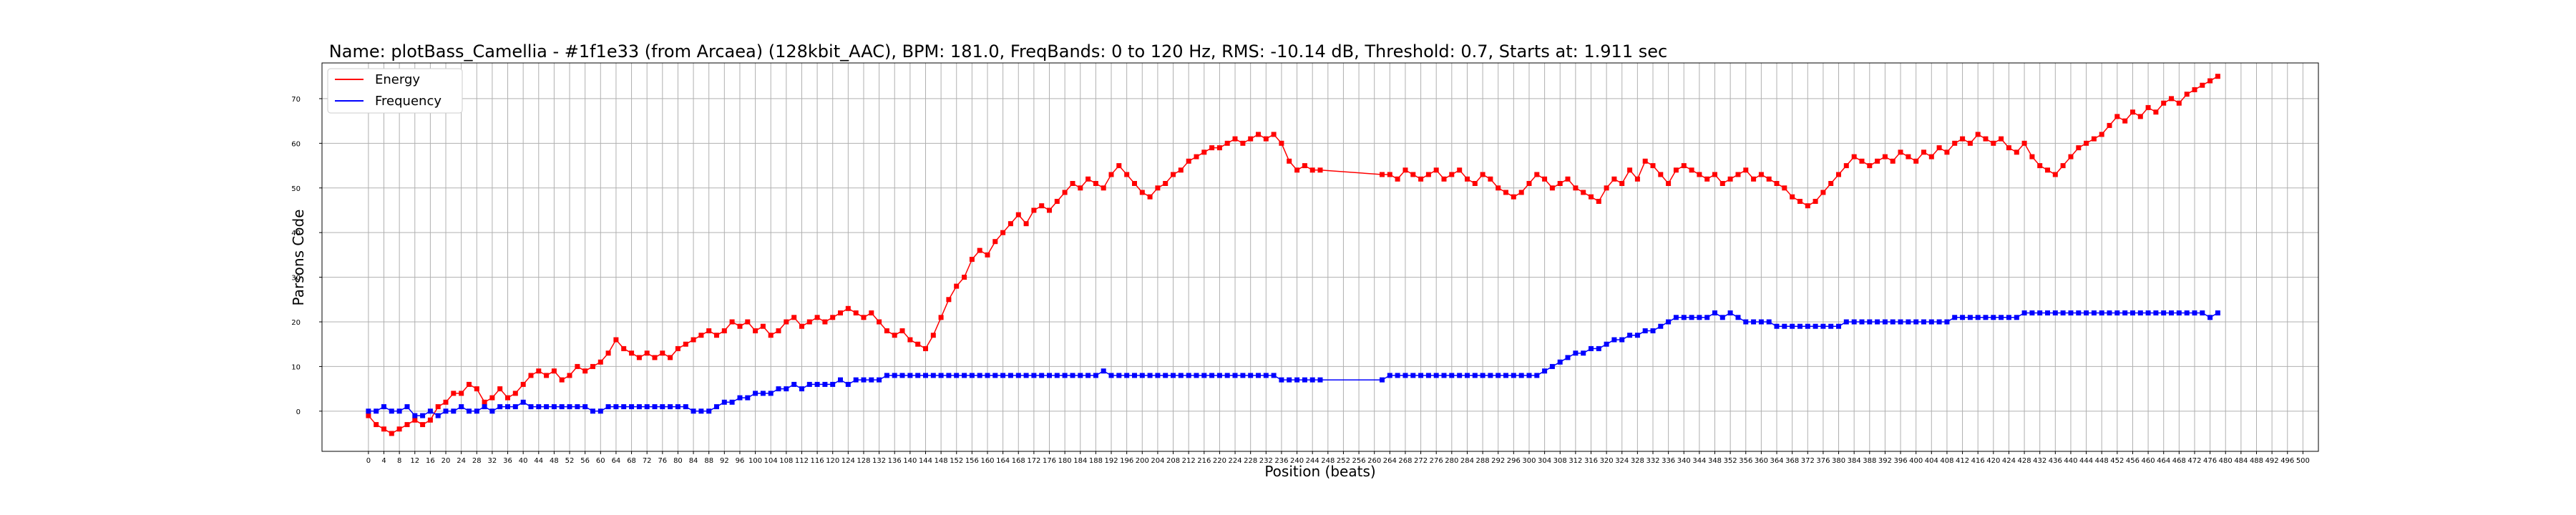 This screenshot has width=2576, height=515. What do you see at coordinates (1622, 461) in the screenshot?
I see `x-tick-label: 324` at bounding box center [1622, 461].